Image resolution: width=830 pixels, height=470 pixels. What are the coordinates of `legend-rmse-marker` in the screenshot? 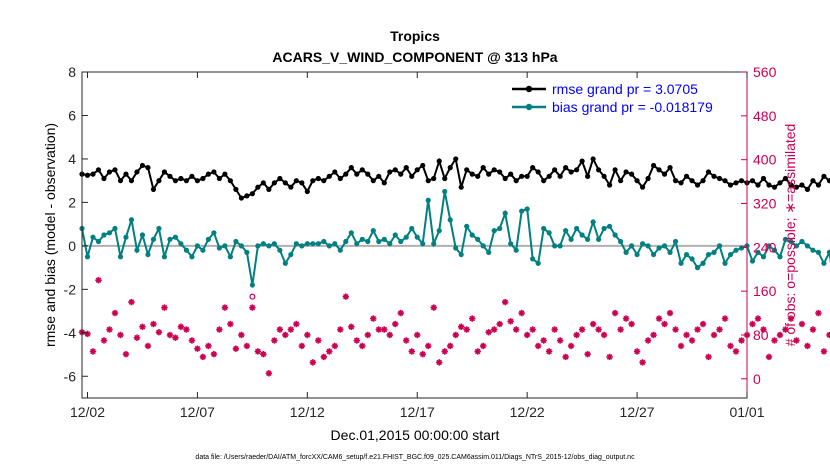 It's located at (529, 89).